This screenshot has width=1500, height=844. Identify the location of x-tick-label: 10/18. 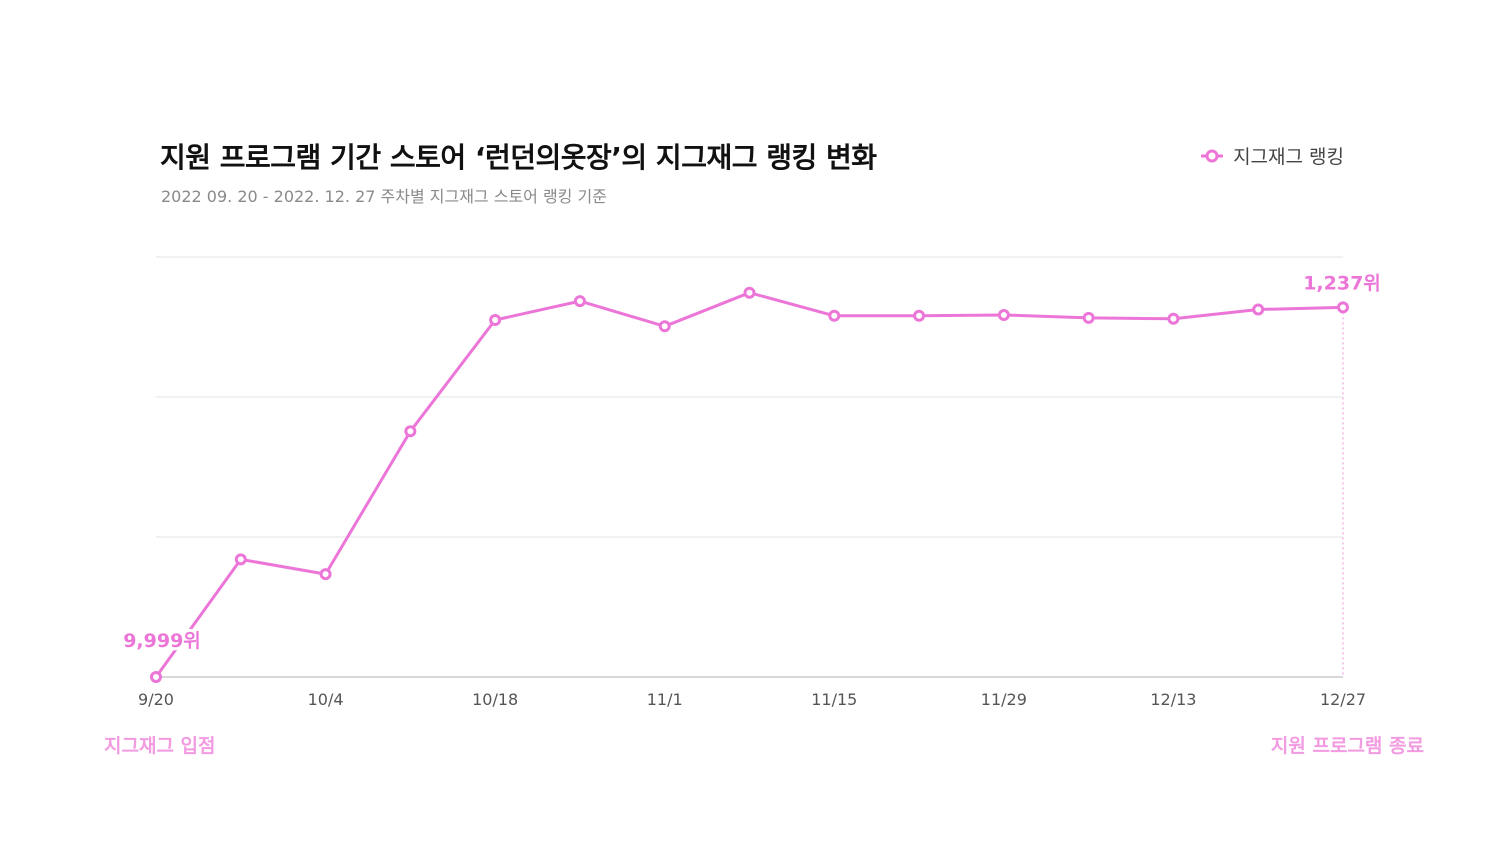
(495, 699).